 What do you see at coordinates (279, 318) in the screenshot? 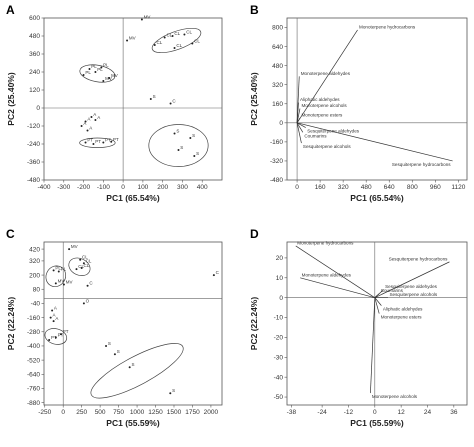
I see `y-tick-label: -10` at bounding box center [279, 318].